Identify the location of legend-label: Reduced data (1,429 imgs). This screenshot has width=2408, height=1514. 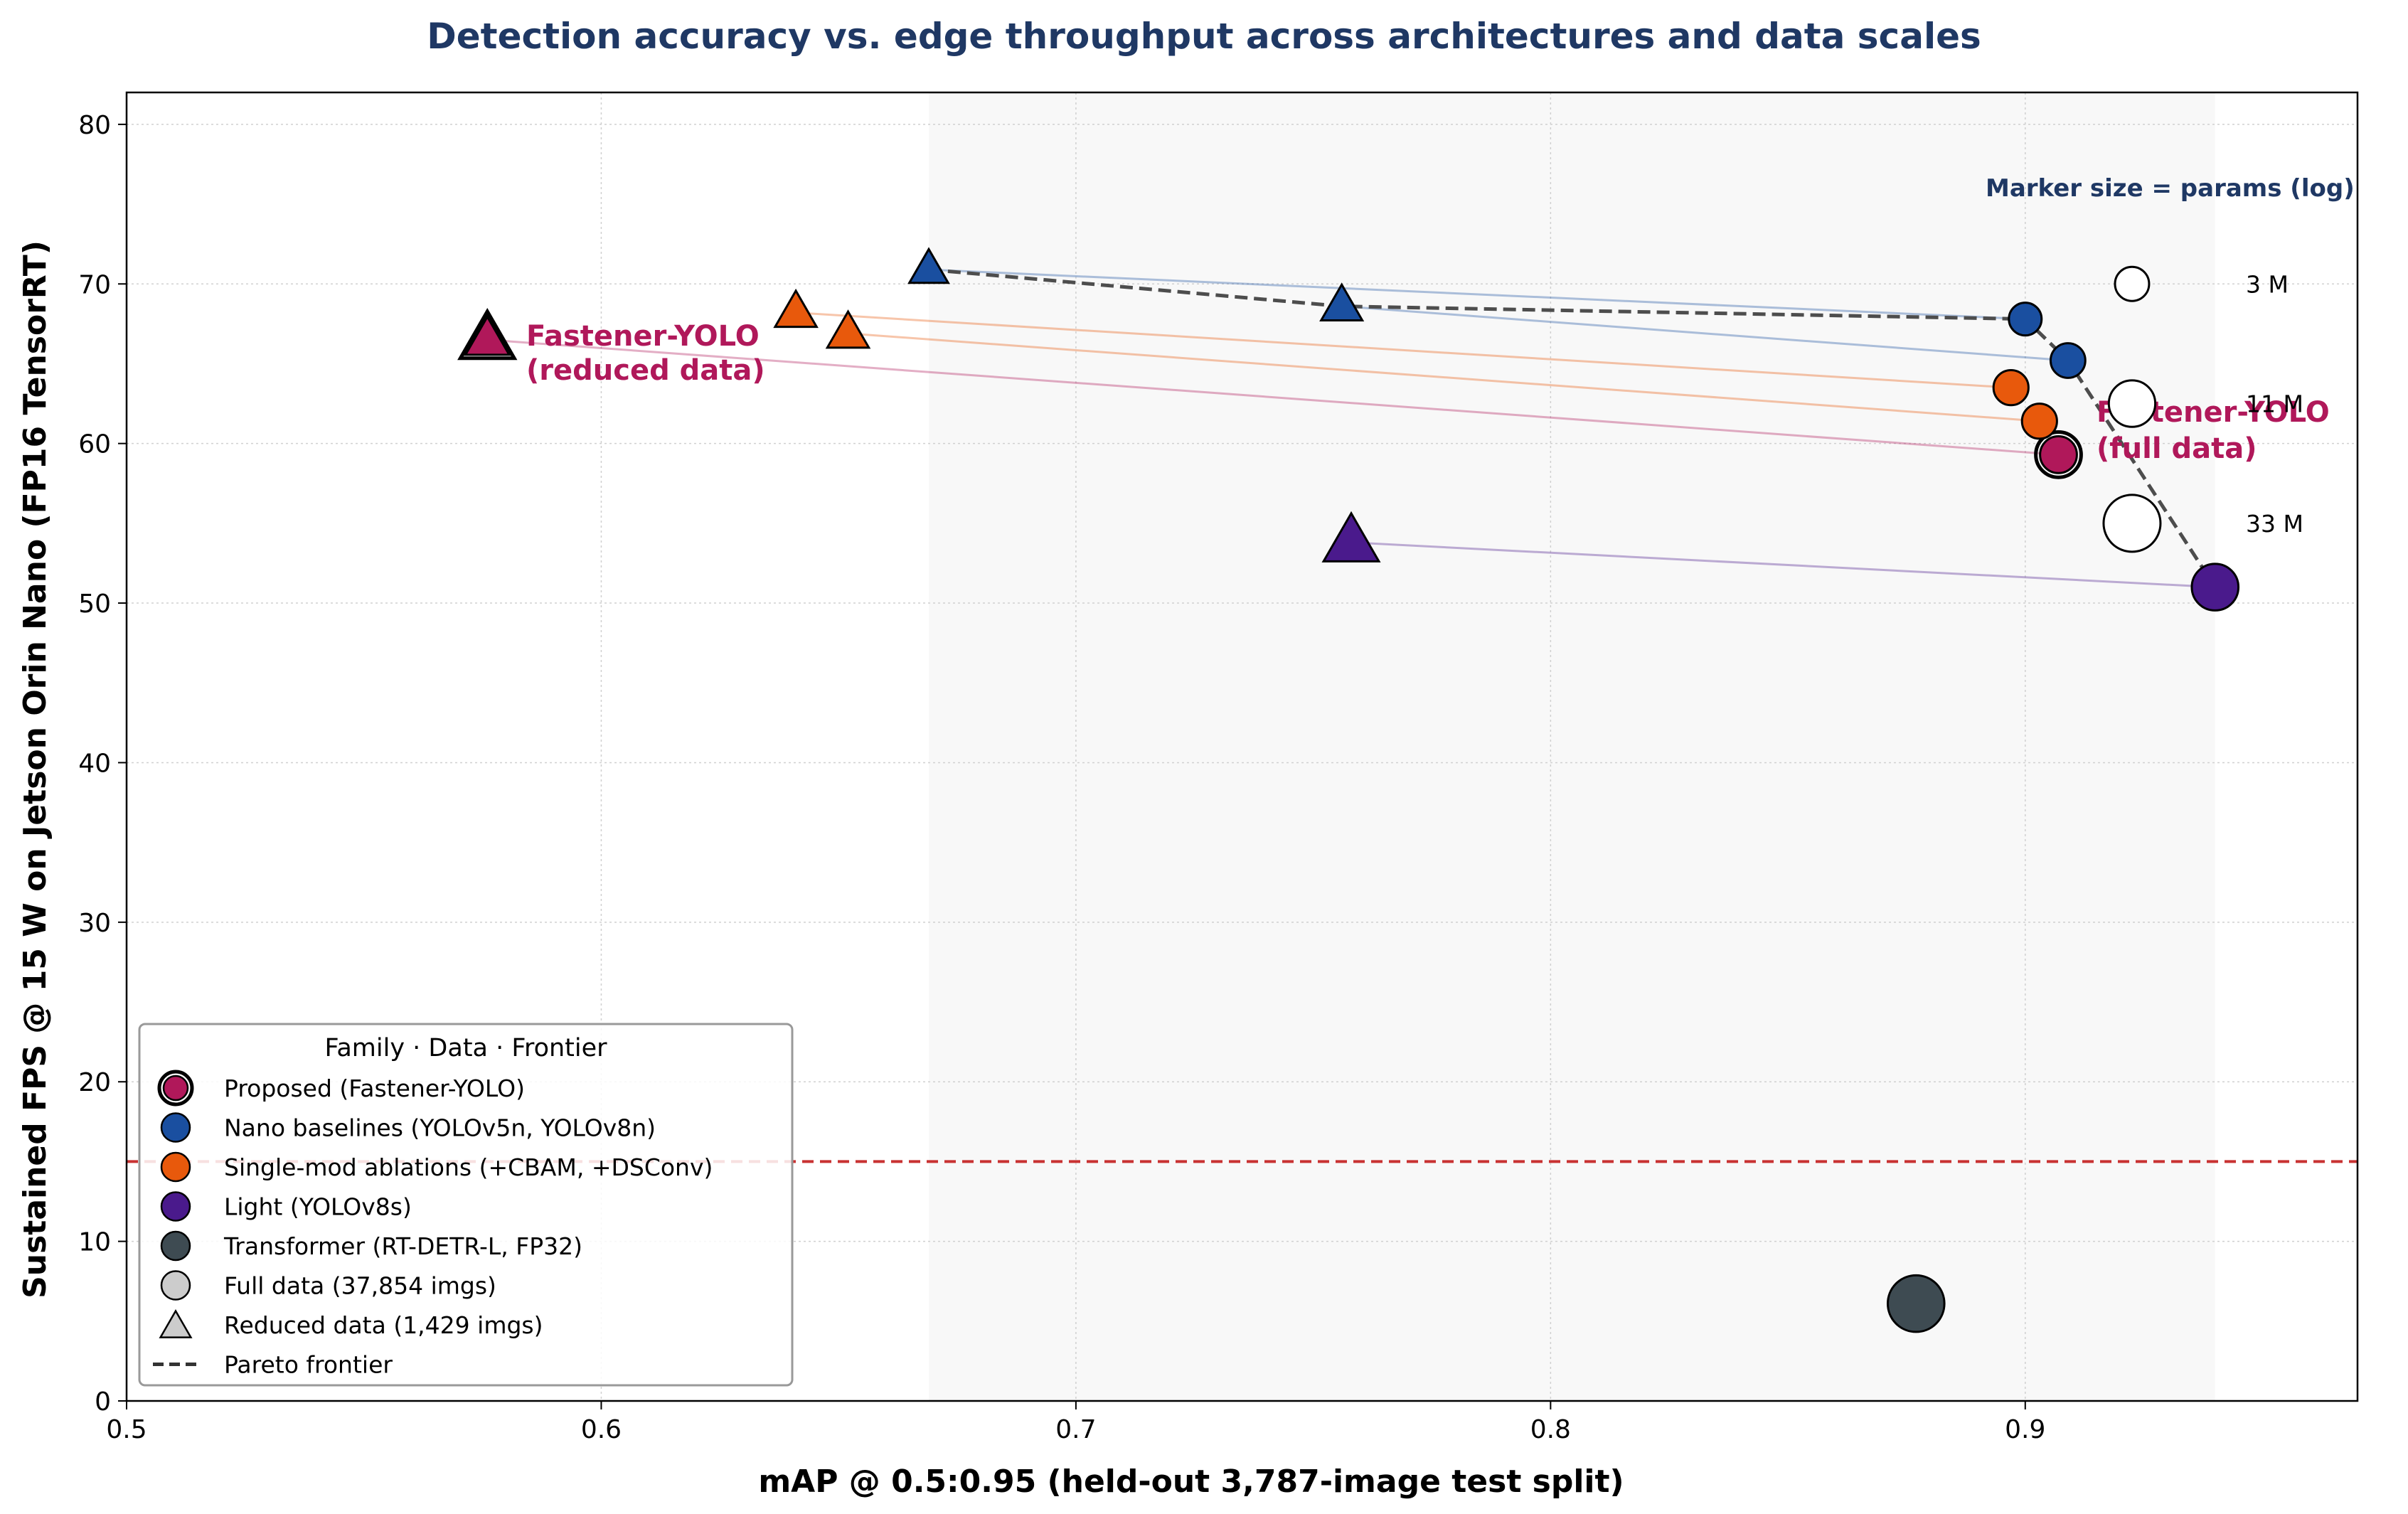
(383, 1325).